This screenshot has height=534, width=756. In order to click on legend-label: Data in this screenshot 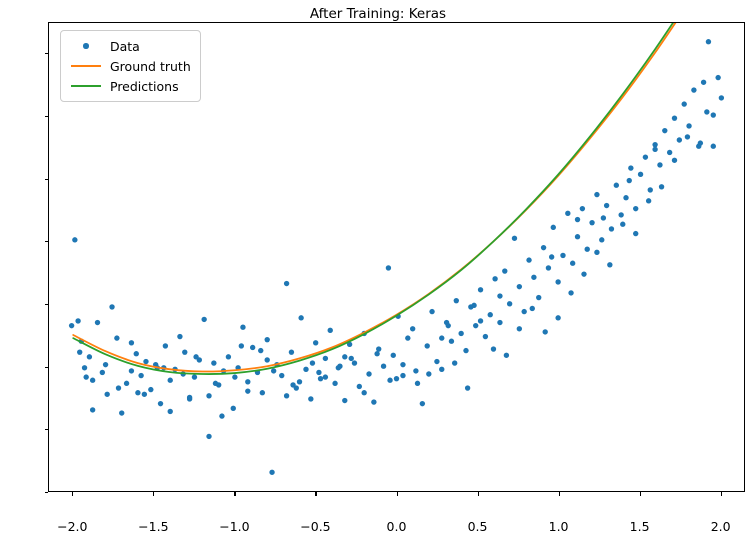, I will do `click(125, 46)`.